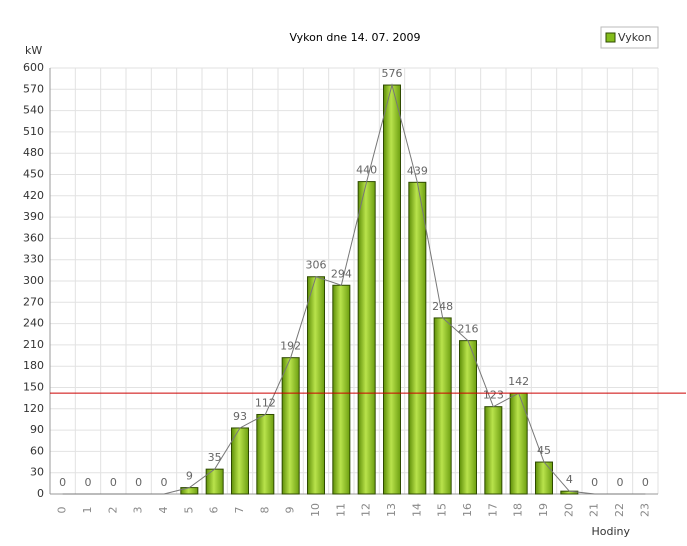 The width and height of the screenshot is (687, 546). What do you see at coordinates (543, 510) in the screenshot?
I see `x-tick-label: 19` at bounding box center [543, 510].